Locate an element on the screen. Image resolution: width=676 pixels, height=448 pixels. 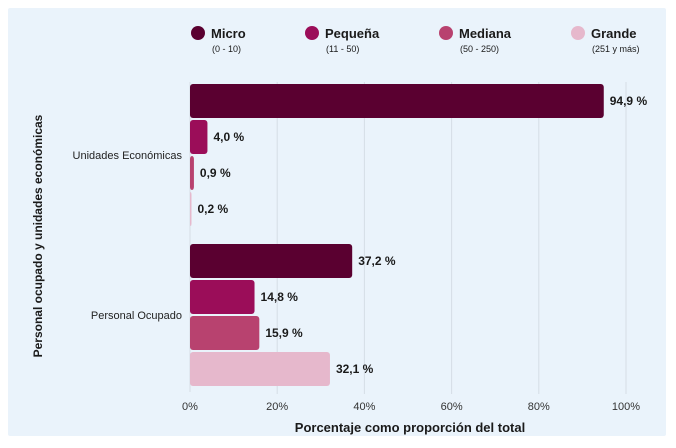
legend-label: Mediana is located at coordinates (485, 33).